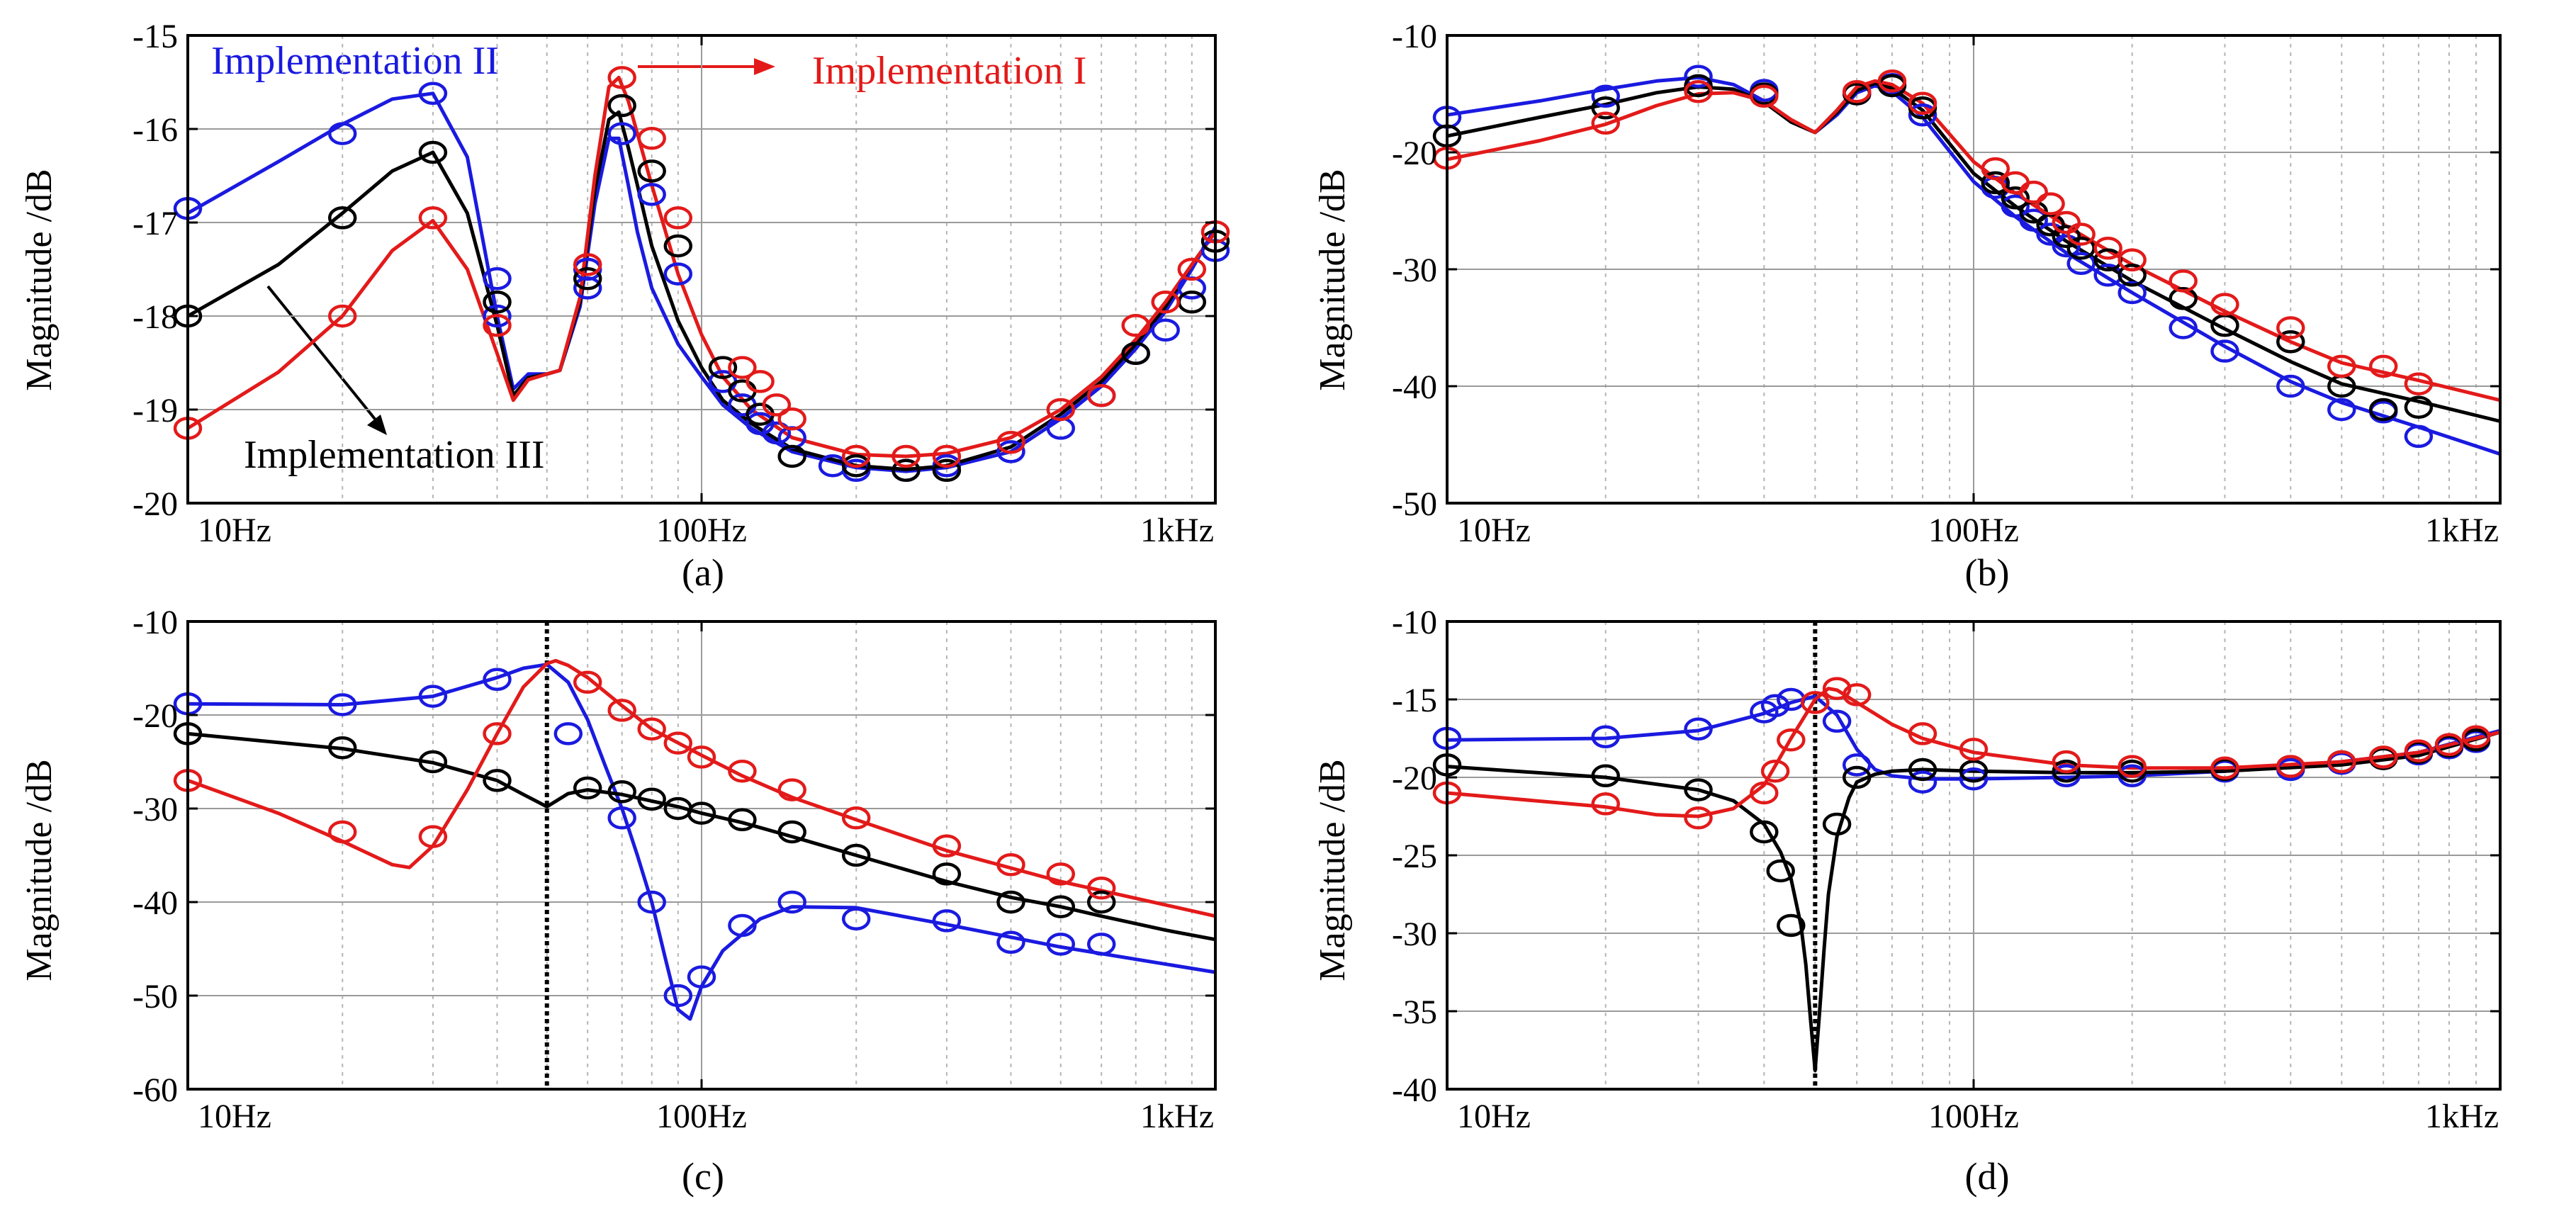 This screenshot has width=2576, height=1216. I want to click on annotation-arrow-implementation-i-head, so click(764, 66).